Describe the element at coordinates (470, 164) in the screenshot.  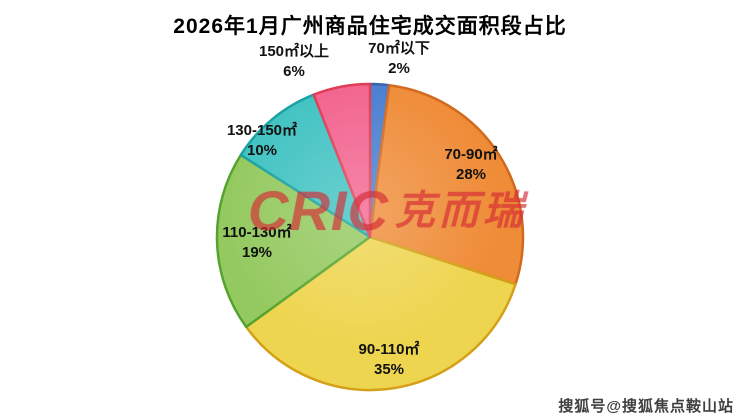
I see `pie-label-70-90: 70-90㎡ 28%` at that location.